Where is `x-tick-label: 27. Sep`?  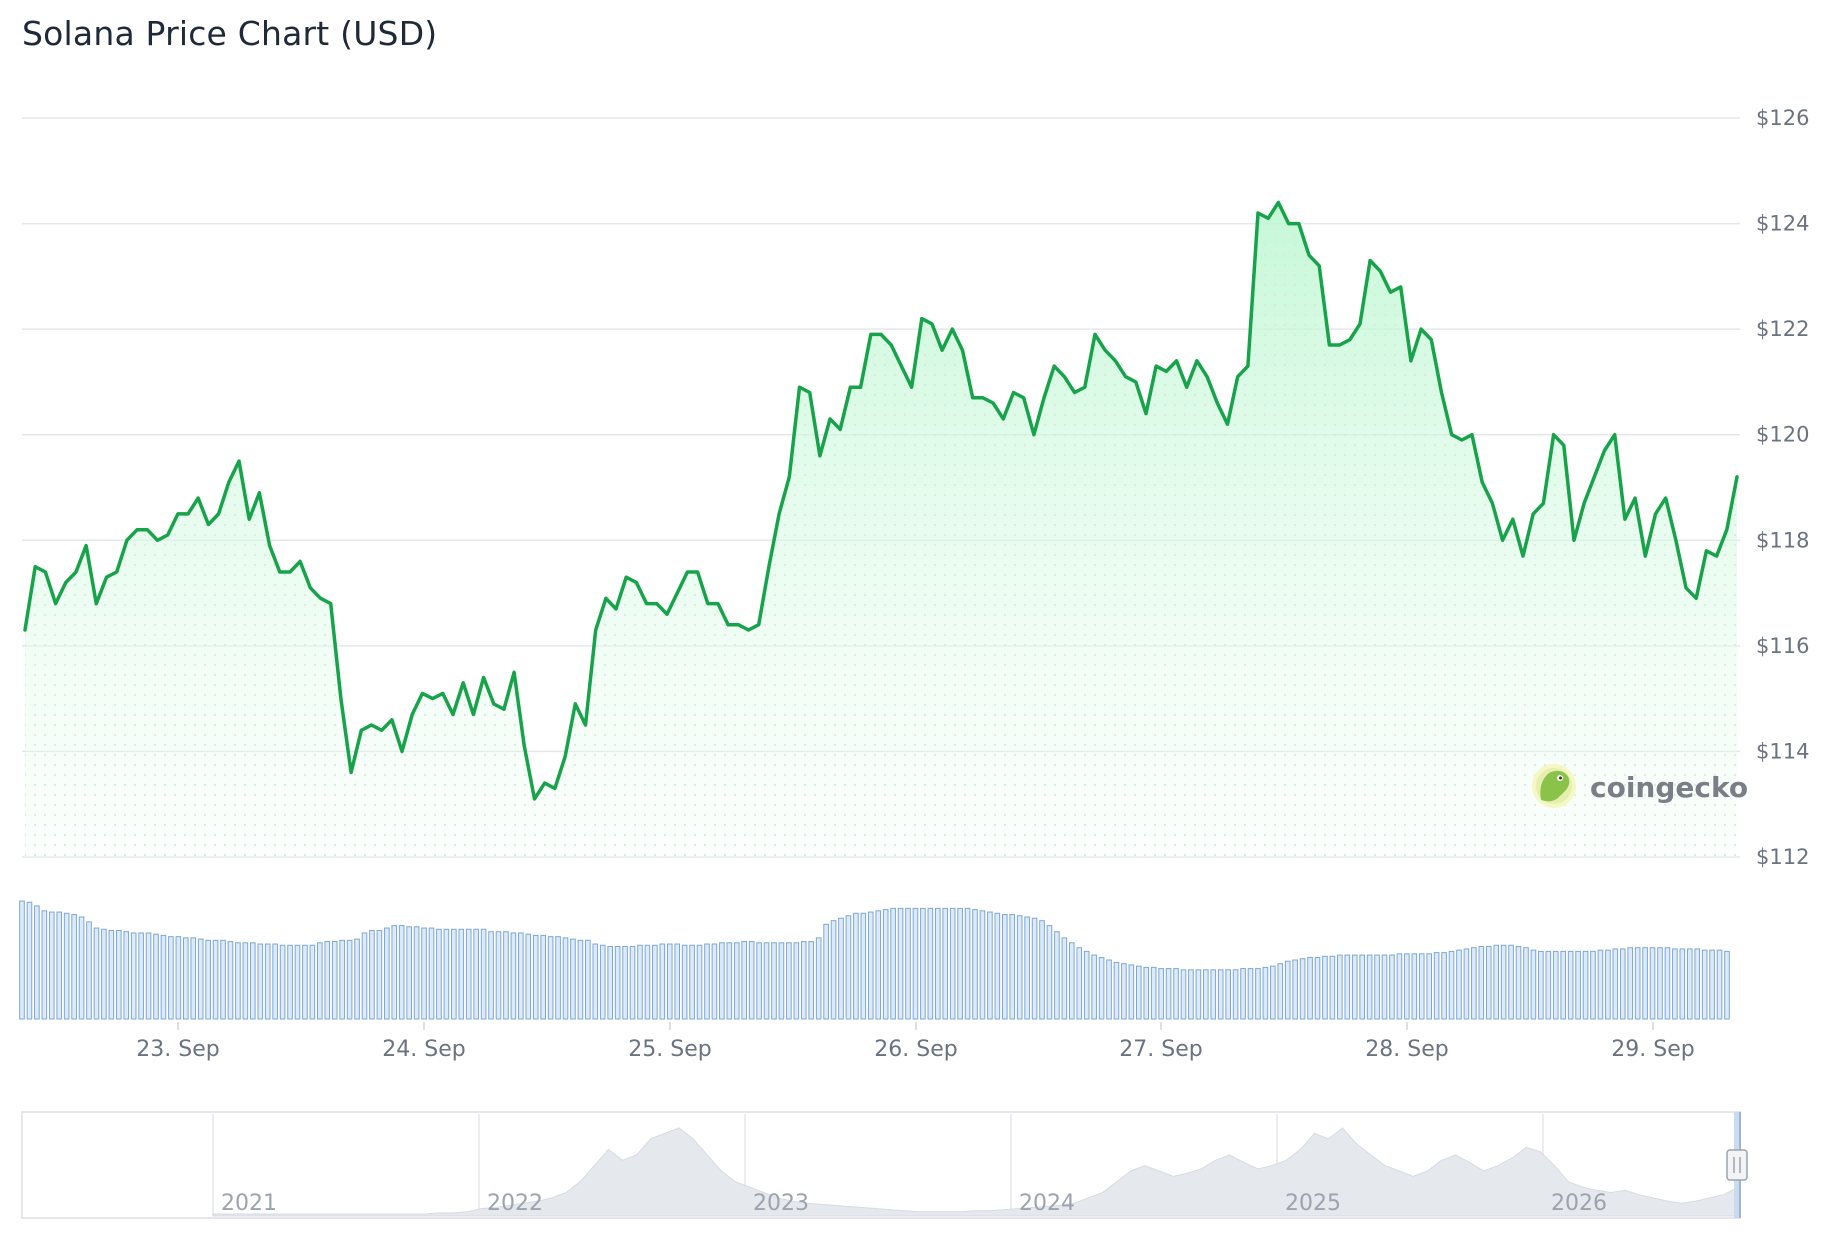 x-tick-label: 27. Sep is located at coordinates (1160, 1049).